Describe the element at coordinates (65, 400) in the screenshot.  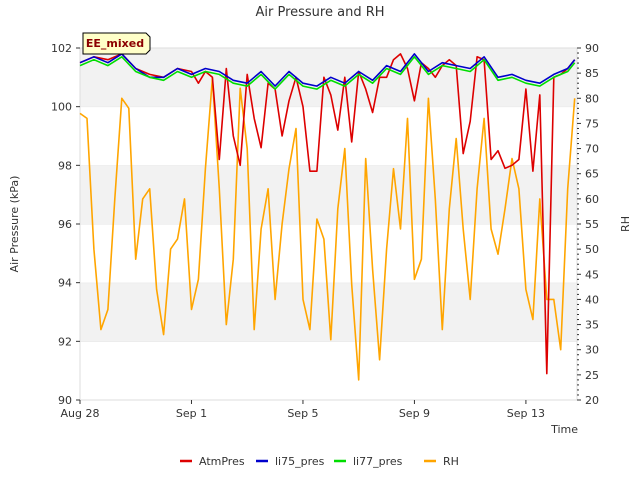
I see `y-tick-label: 90` at that location.